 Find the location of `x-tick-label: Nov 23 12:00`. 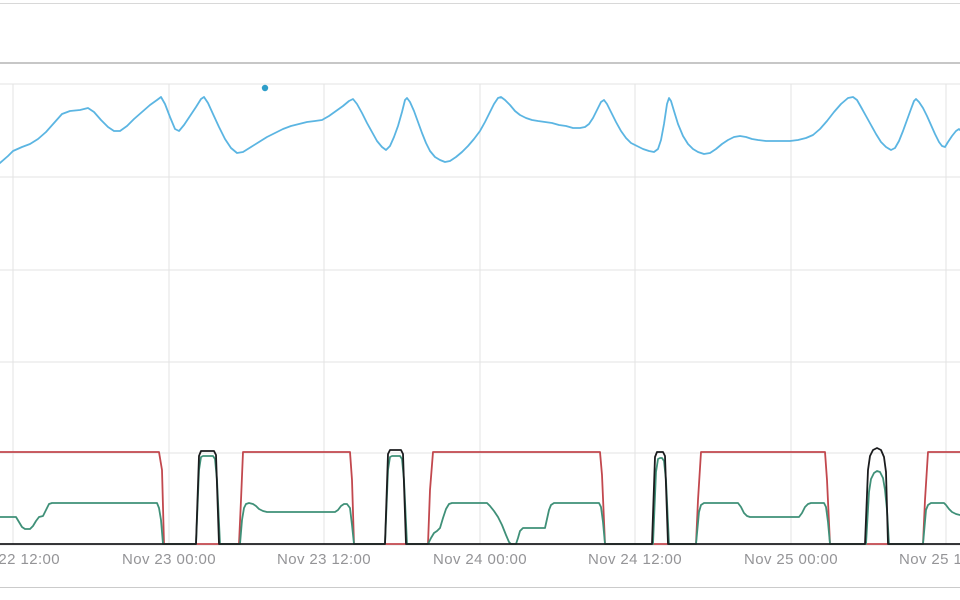

x-tick-label: Nov 23 12:00 is located at coordinates (324, 559).